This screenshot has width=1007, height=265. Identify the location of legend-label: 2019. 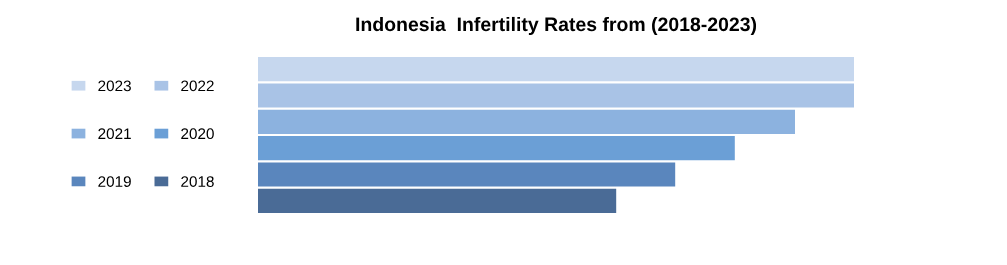
(114, 181).